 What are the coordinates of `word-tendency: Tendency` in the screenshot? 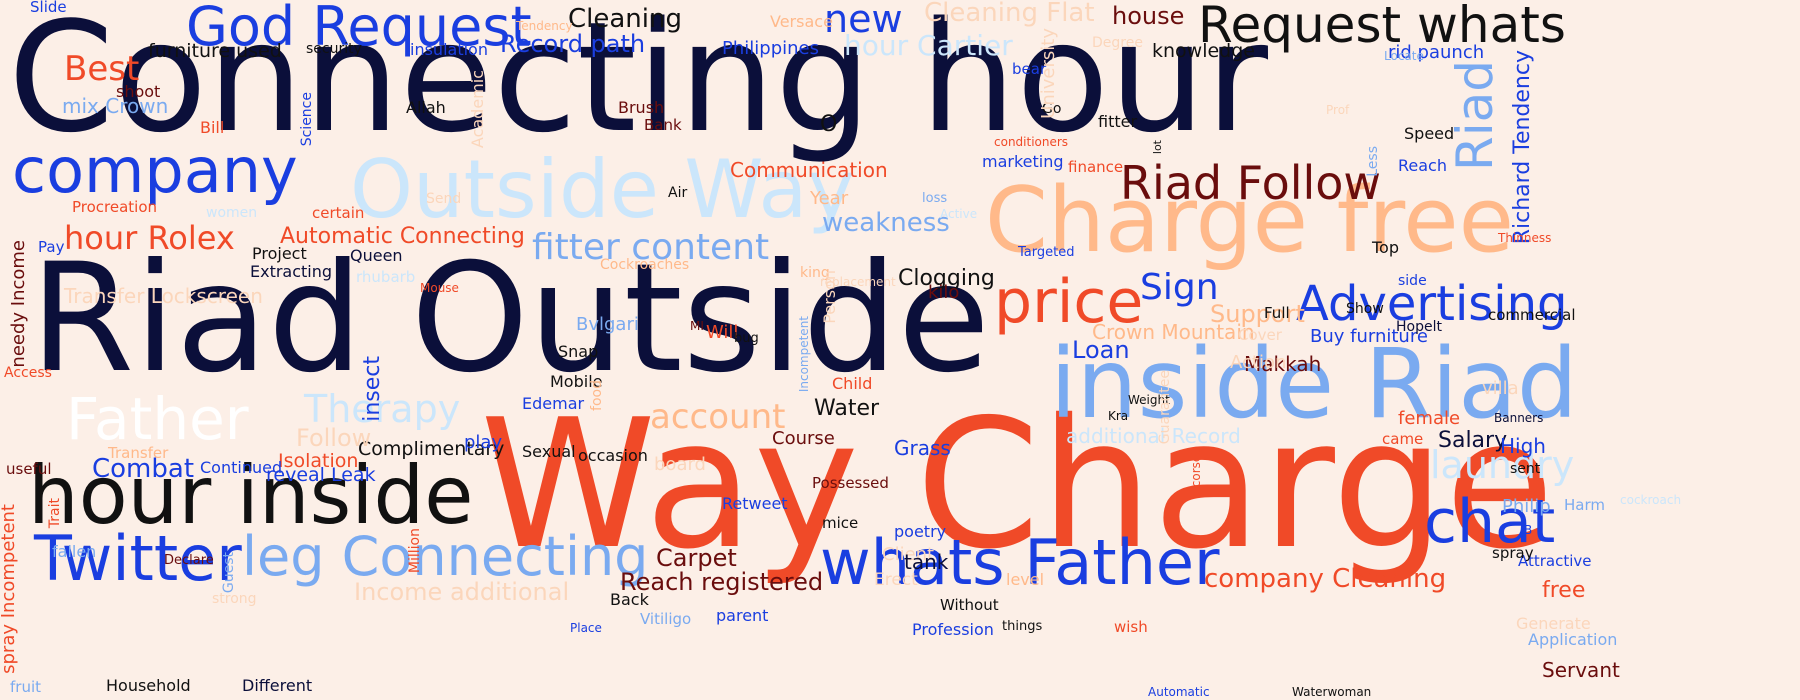 It's located at (544, 26).